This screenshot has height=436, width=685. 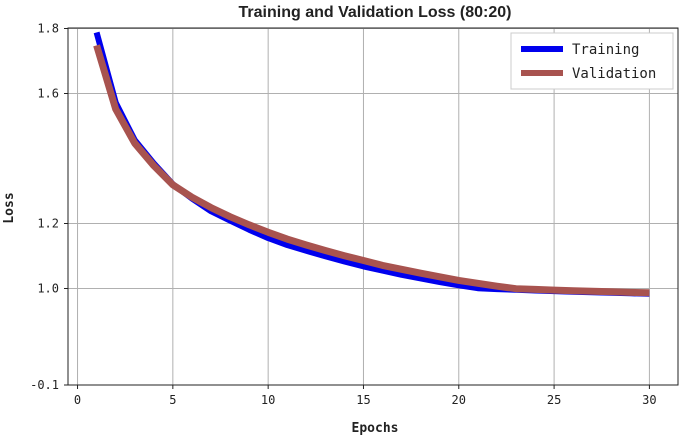 What do you see at coordinates (77, 400) in the screenshot?
I see `x-tick-label: 0` at bounding box center [77, 400].